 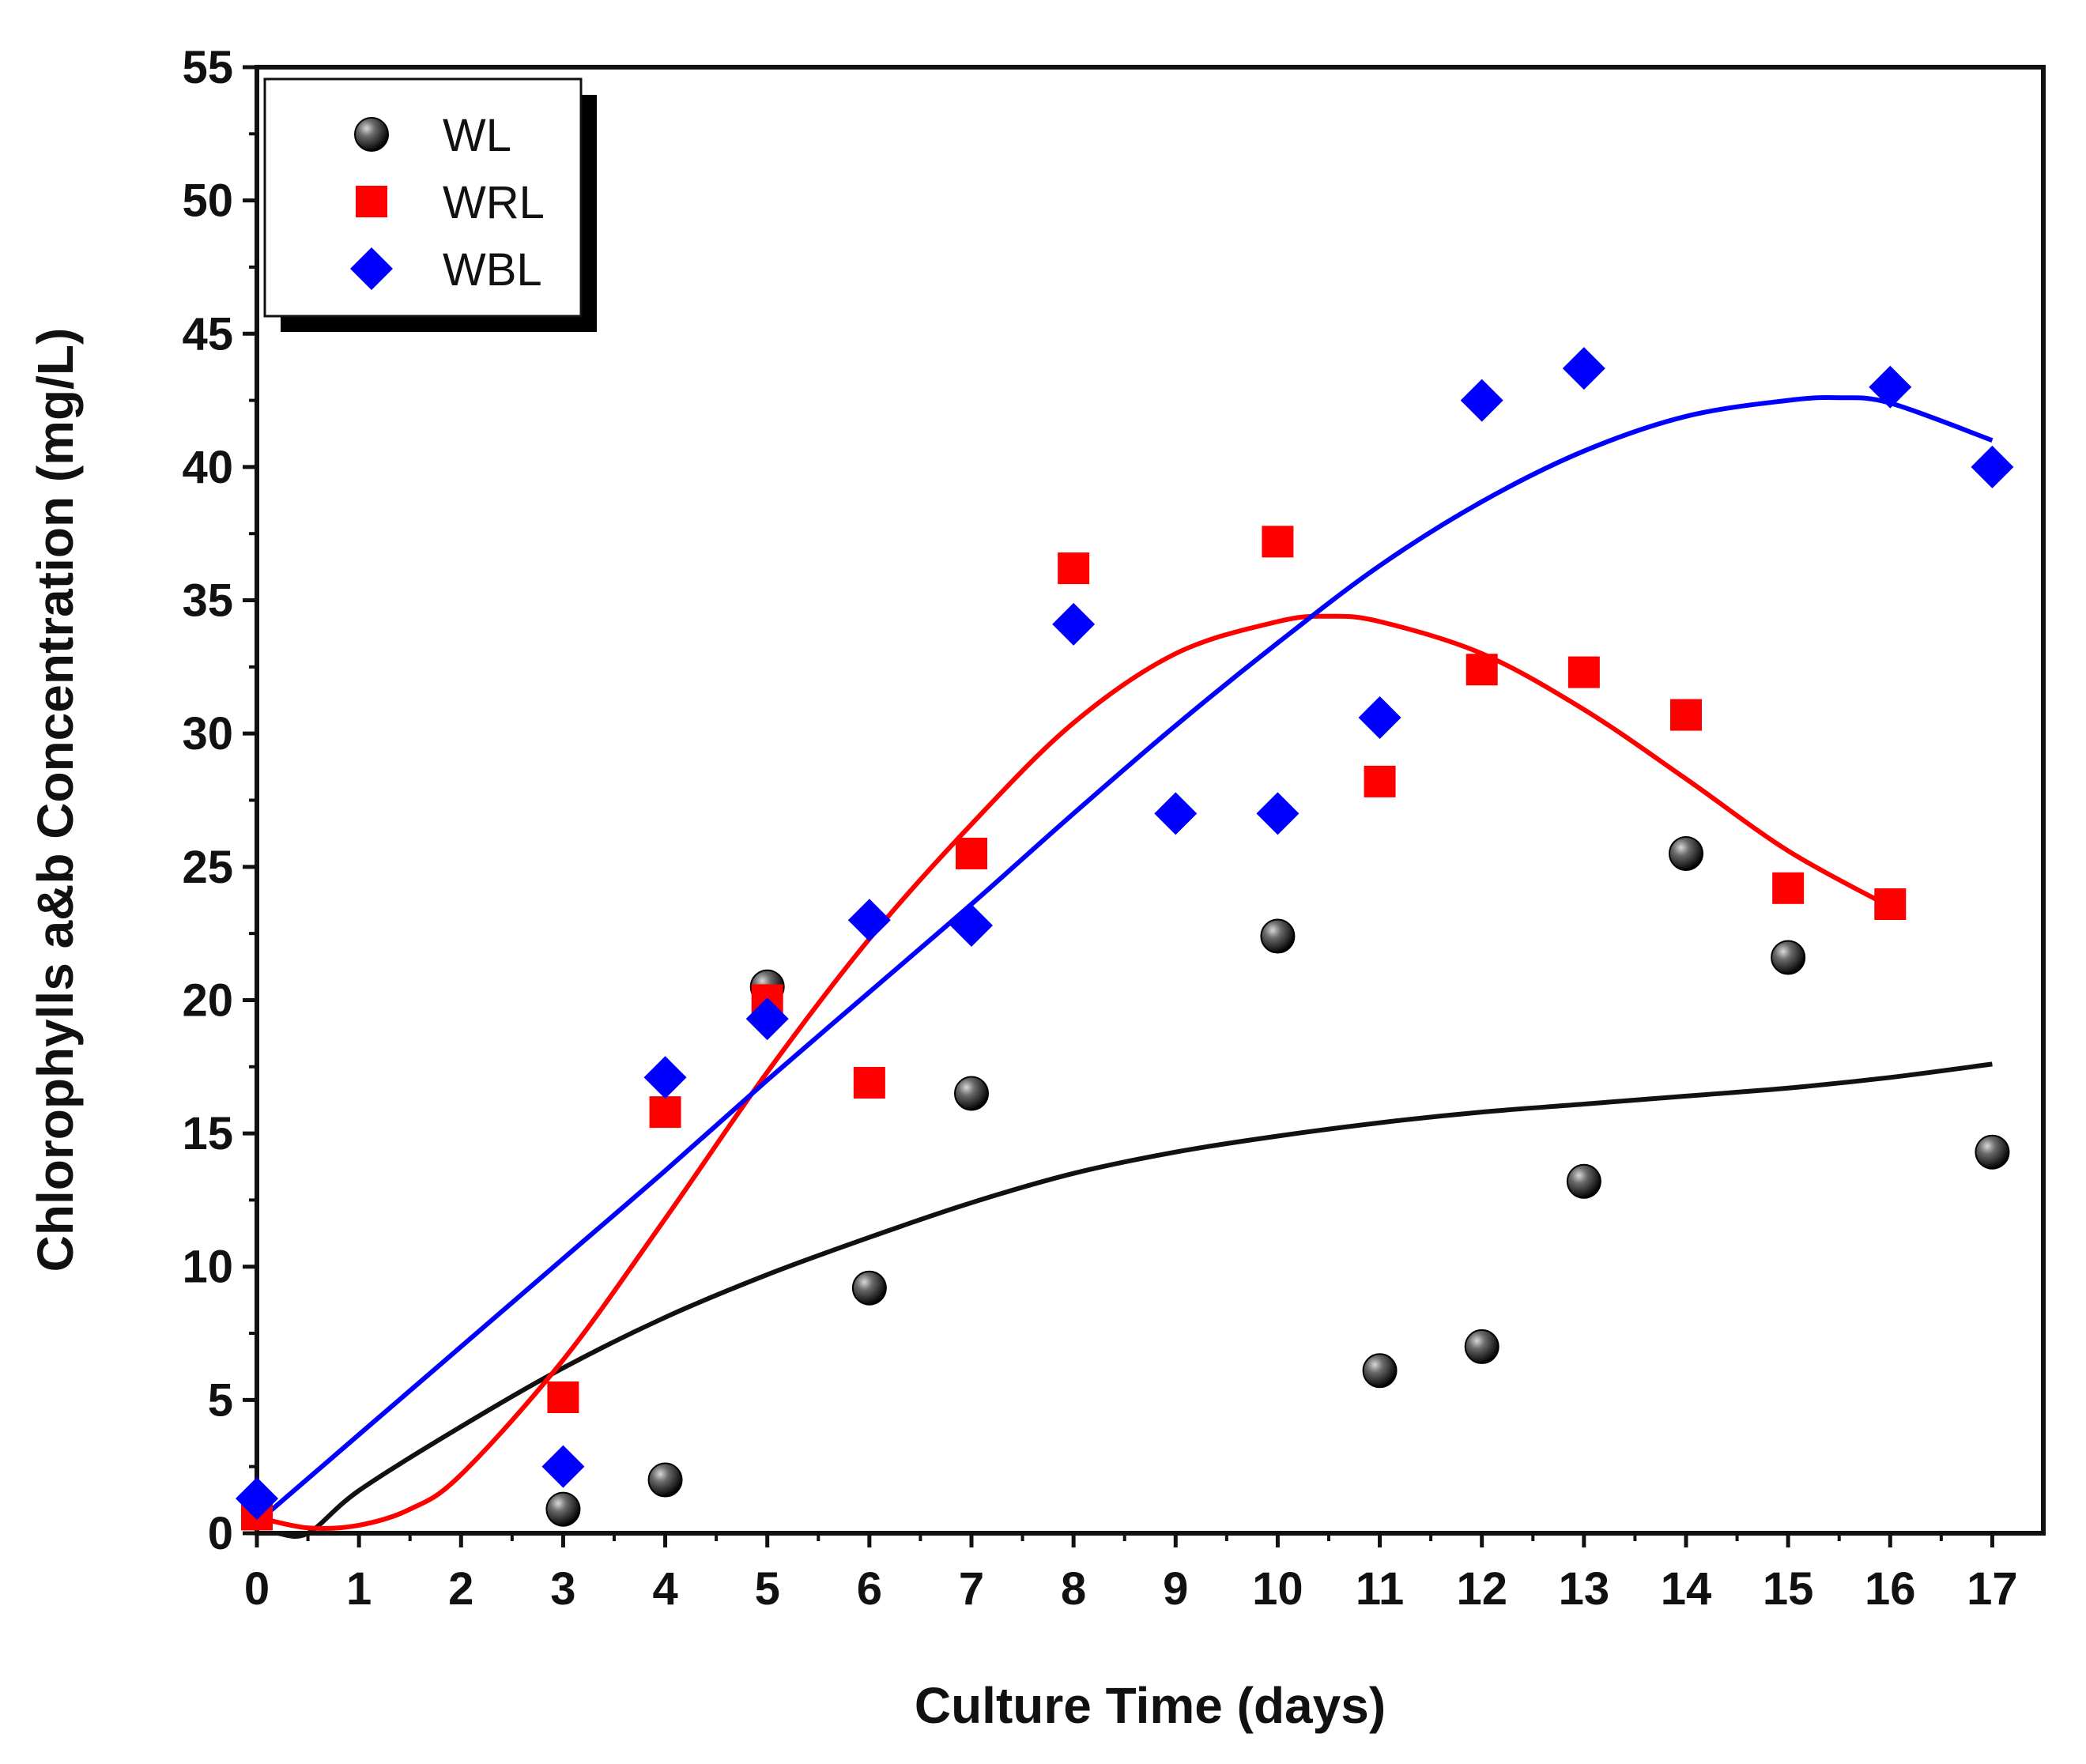 What do you see at coordinates (207, 1000) in the screenshot?
I see `y-tick-label: 20` at bounding box center [207, 1000].